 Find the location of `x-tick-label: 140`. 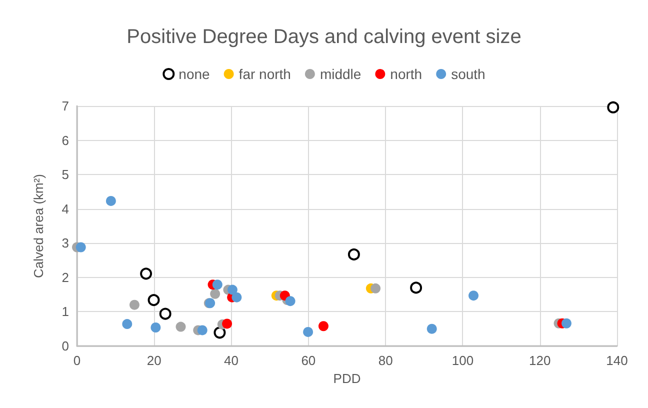

x-tick-label: 140 is located at coordinates (617, 360).